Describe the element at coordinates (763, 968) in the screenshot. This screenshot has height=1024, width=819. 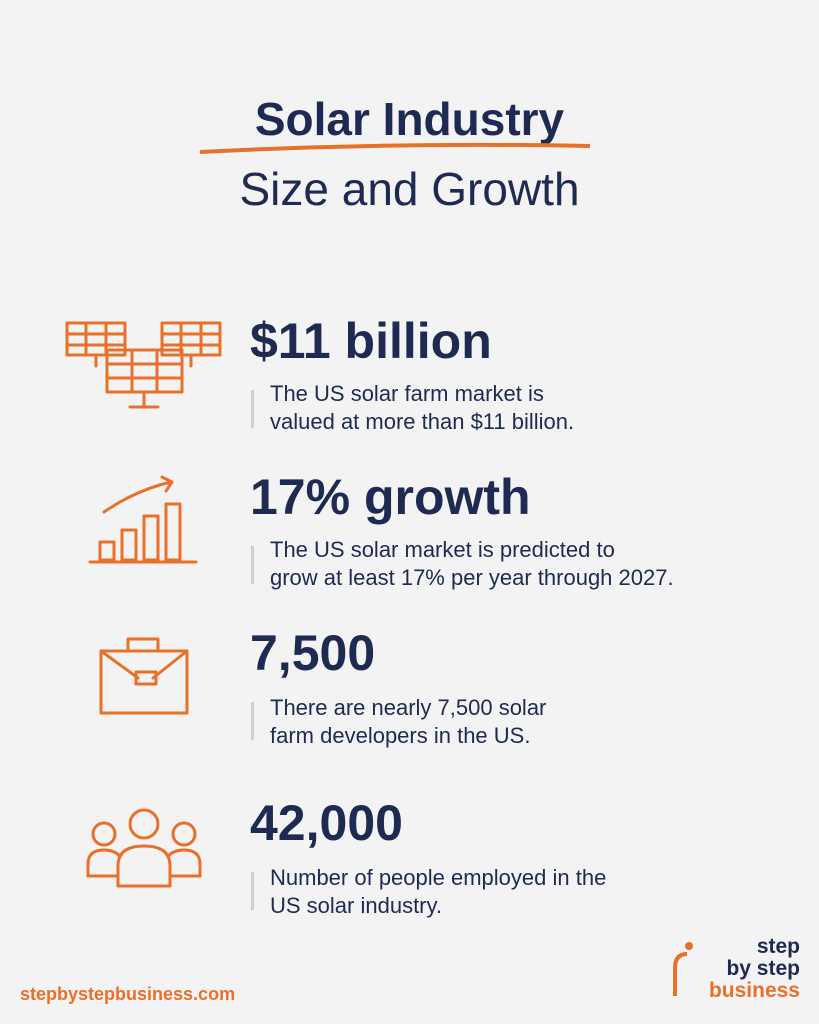
I see `logo-line: by step` at that location.